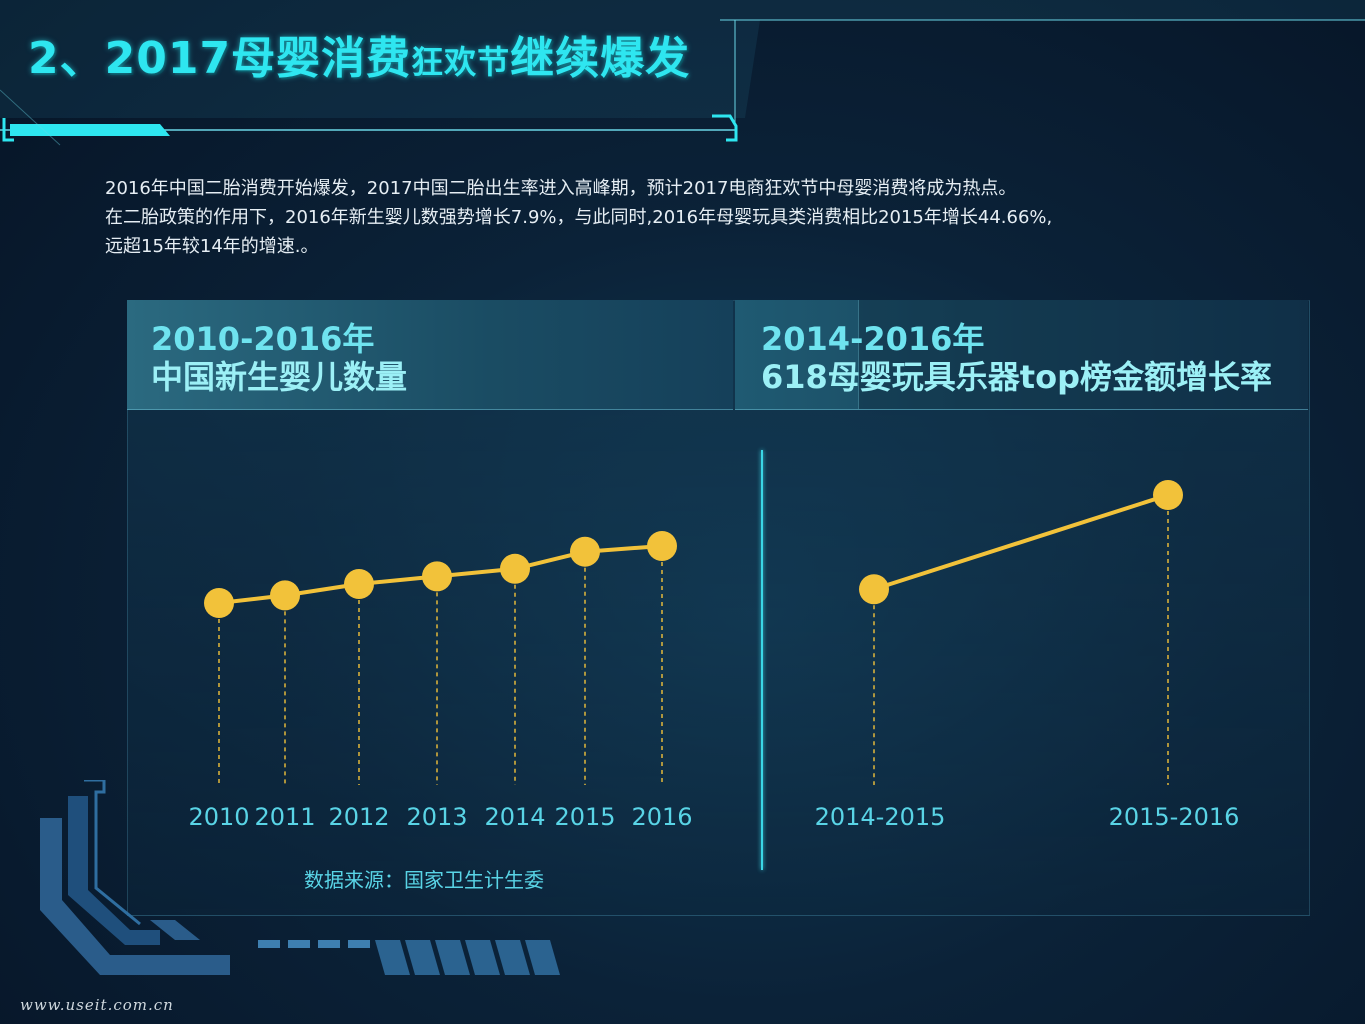  Describe the element at coordinates (112, 853) in the screenshot. I see `deco-line` at that location.